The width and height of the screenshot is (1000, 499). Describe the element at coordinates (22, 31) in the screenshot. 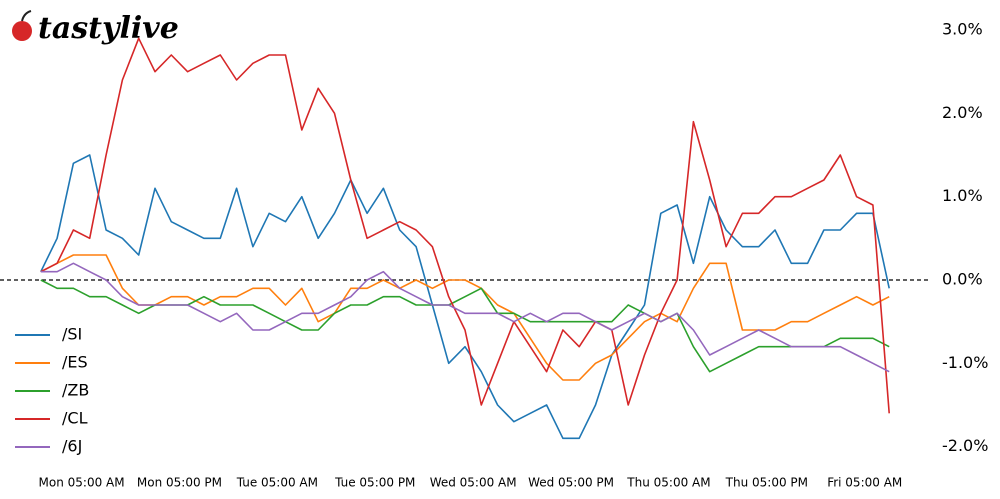

I see `logo-cherry` at that location.